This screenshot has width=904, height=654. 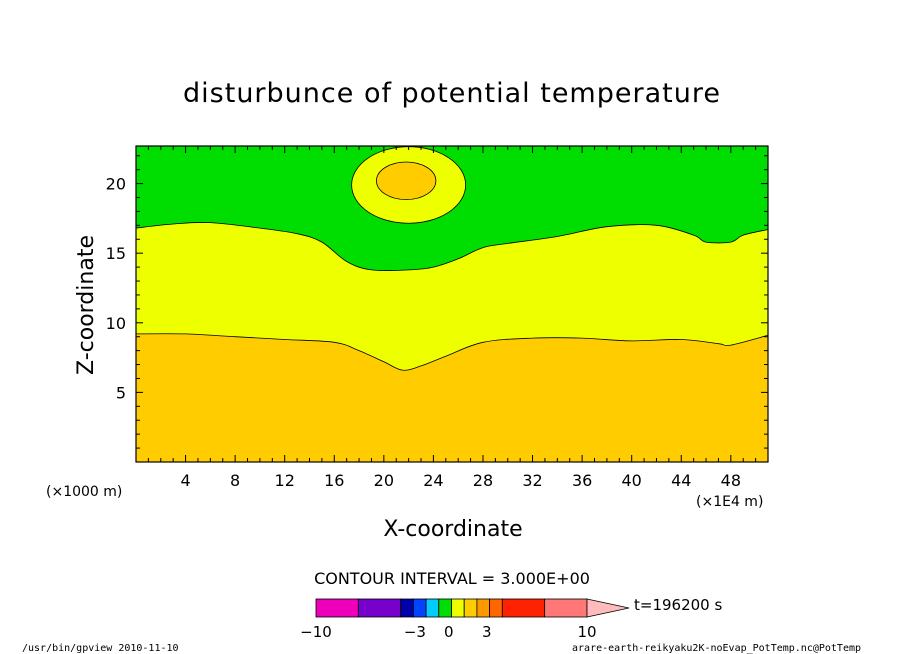 What do you see at coordinates (121, 392) in the screenshot?
I see `y-tick-label: 5` at bounding box center [121, 392].